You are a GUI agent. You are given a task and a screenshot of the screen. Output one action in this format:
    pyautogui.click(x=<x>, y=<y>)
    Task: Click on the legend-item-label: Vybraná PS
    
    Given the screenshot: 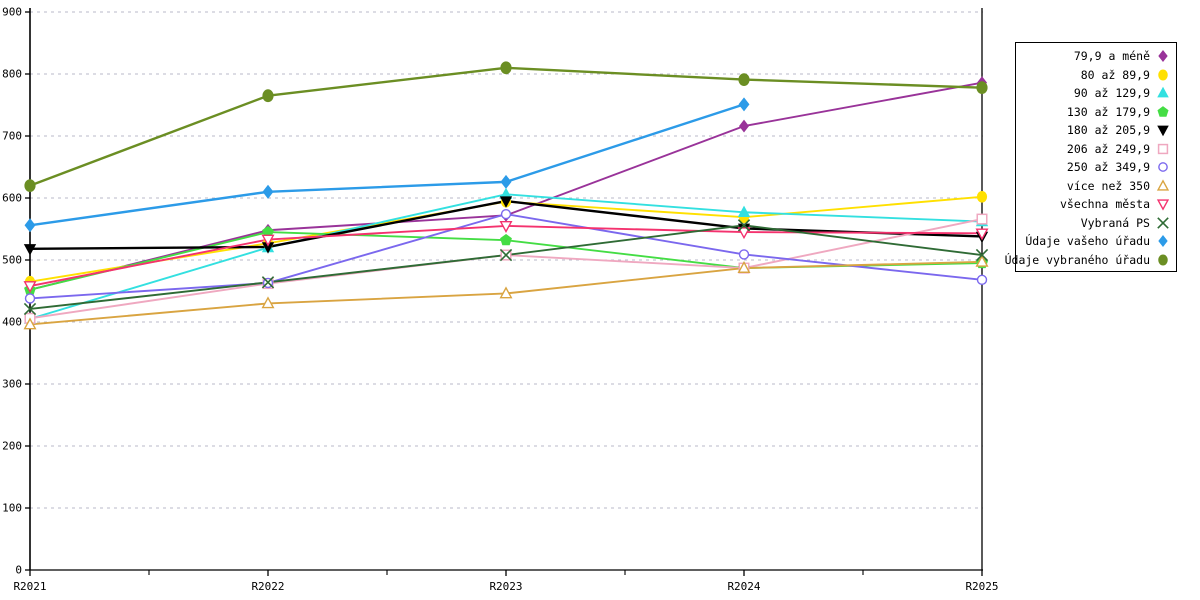 What is the action you would take?
    pyautogui.click(x=1115, y=222)
    